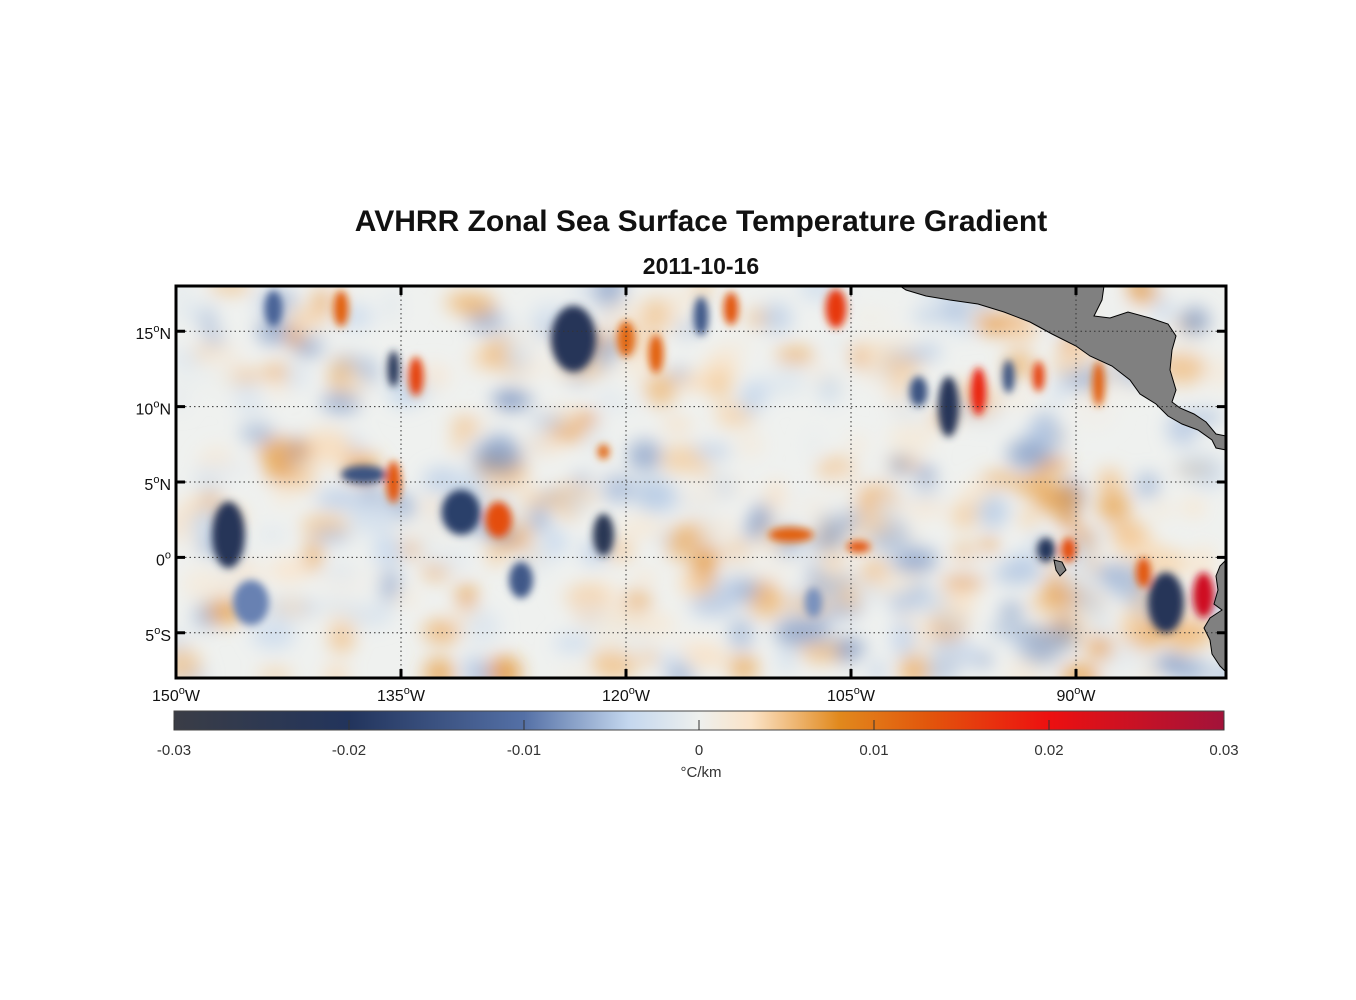  What do you see at coordinates (701, 772) in the screenshot?
I see `colorbar-label: °C/km` at bounding box center [701, 772].